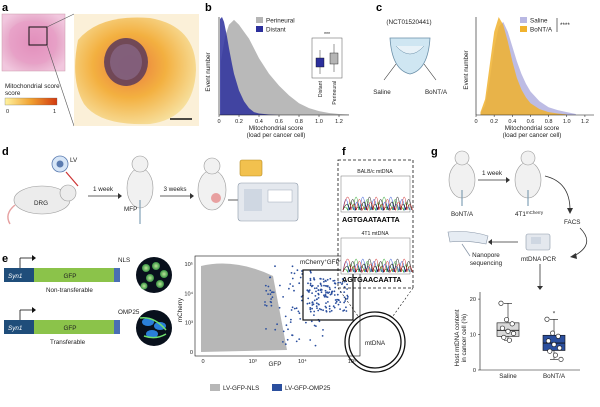 This screenshot has height=407, width=600. What do you see at coordinates (154, 328) in the screenshot?
I see `microscopy-omp25` at bounding box center [154, 328].